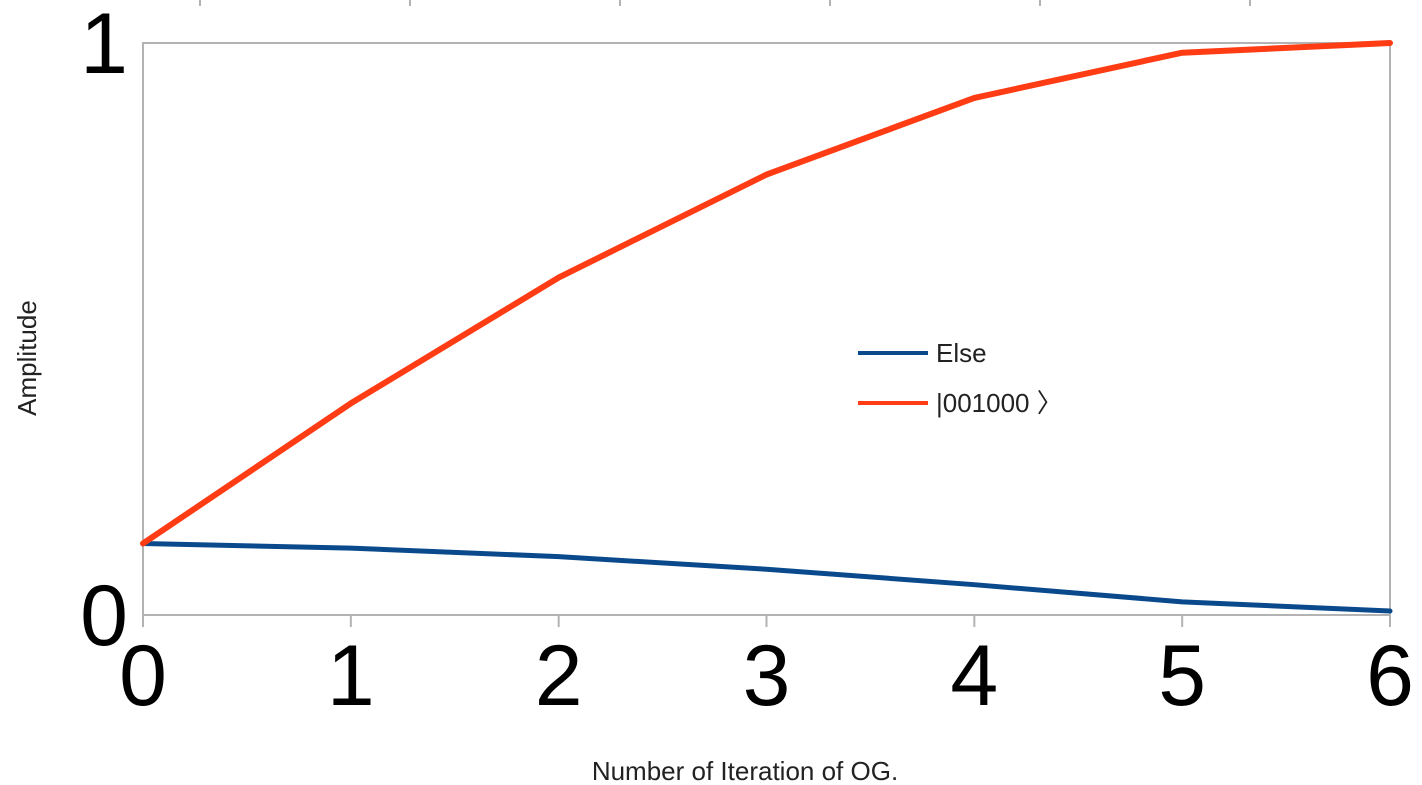 This screenshot has width=1422, height=785. I want to click on y-tick-labels: 01, so click(104, 332).